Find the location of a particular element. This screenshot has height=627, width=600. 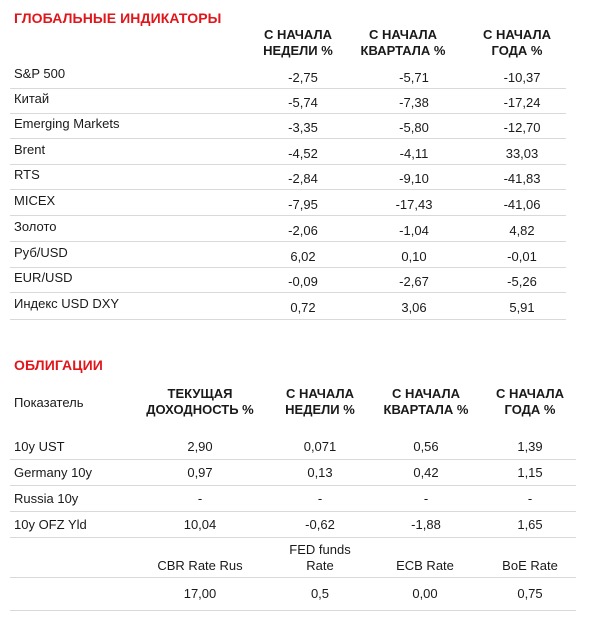

rate-header-fed: FED funds Rate is located at coordinates (320, 557).